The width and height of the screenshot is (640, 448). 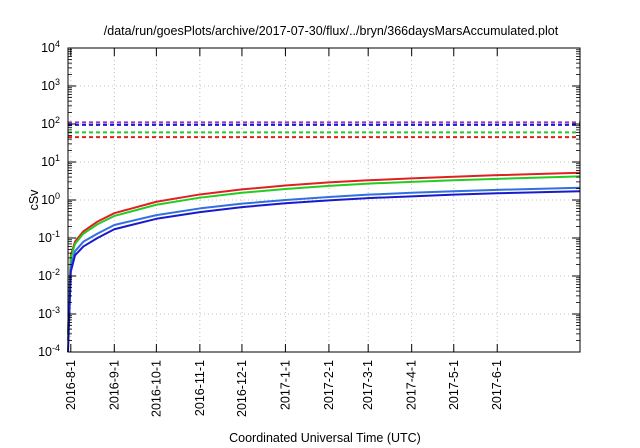 What do you see at coordinates (497, 385) in the screenshot?
I see `x-tick-label: 2017-6-1` at bounding box center [497, 385].